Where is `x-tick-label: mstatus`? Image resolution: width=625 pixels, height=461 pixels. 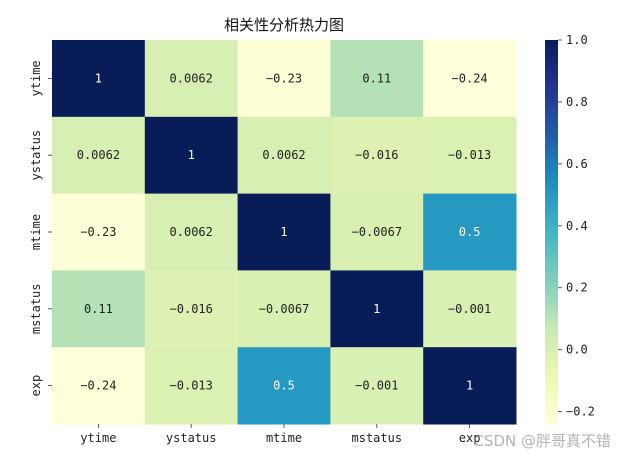 x-tick-label: mstatus is located at coordinates (377, 438).